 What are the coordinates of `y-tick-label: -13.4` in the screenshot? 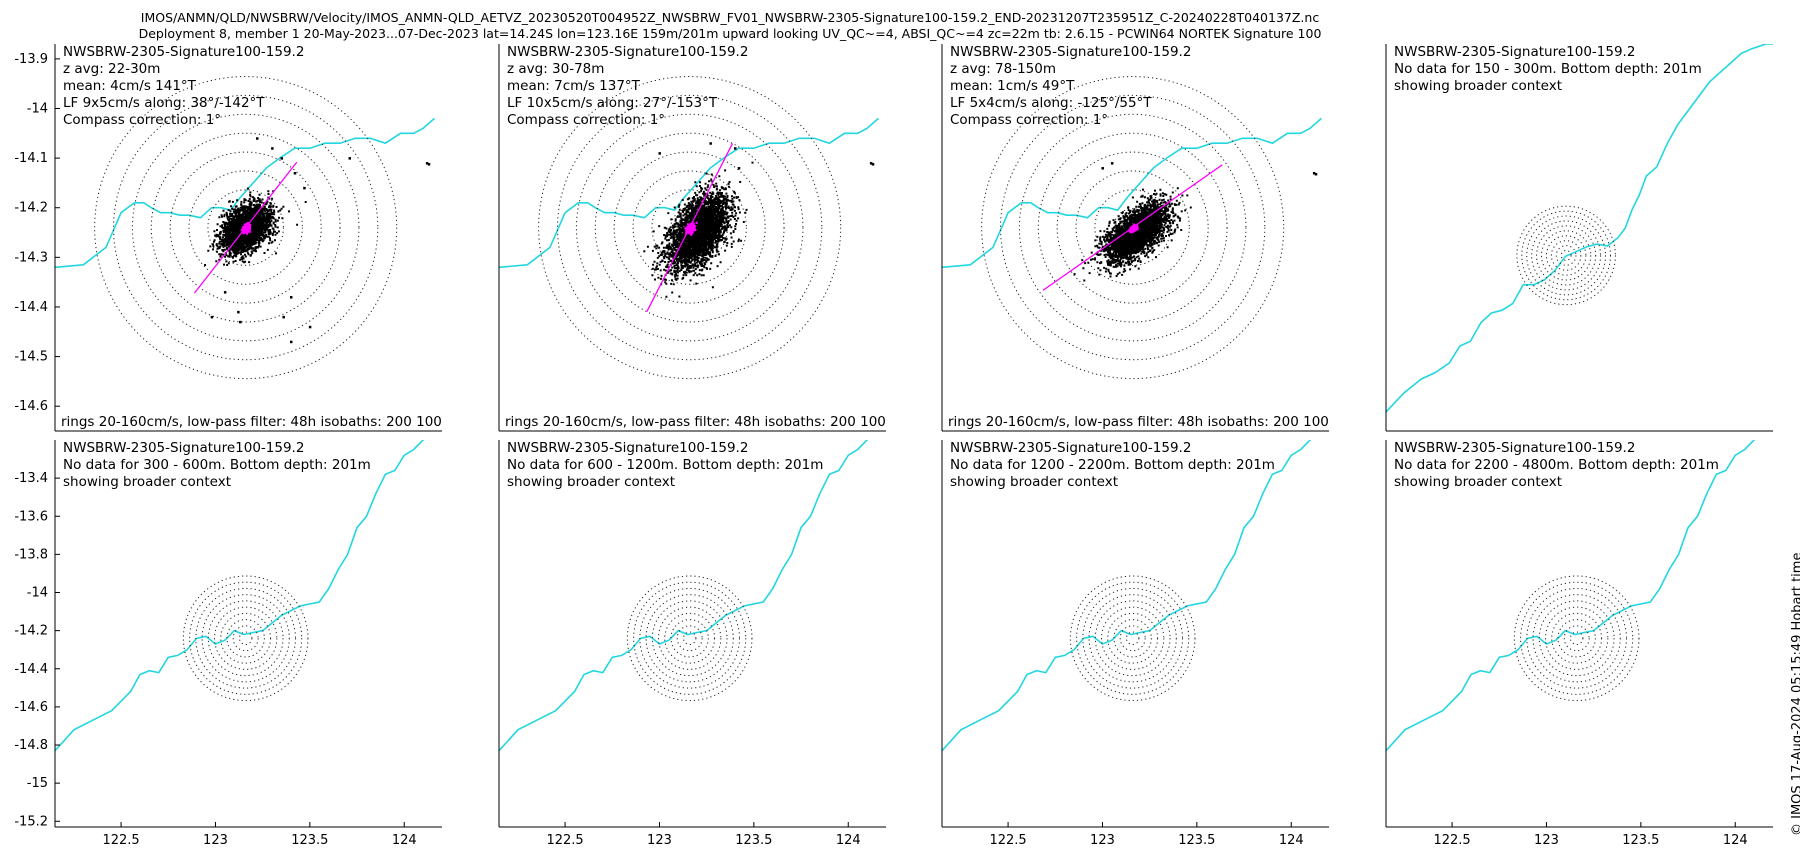 It's located at (31, 478).